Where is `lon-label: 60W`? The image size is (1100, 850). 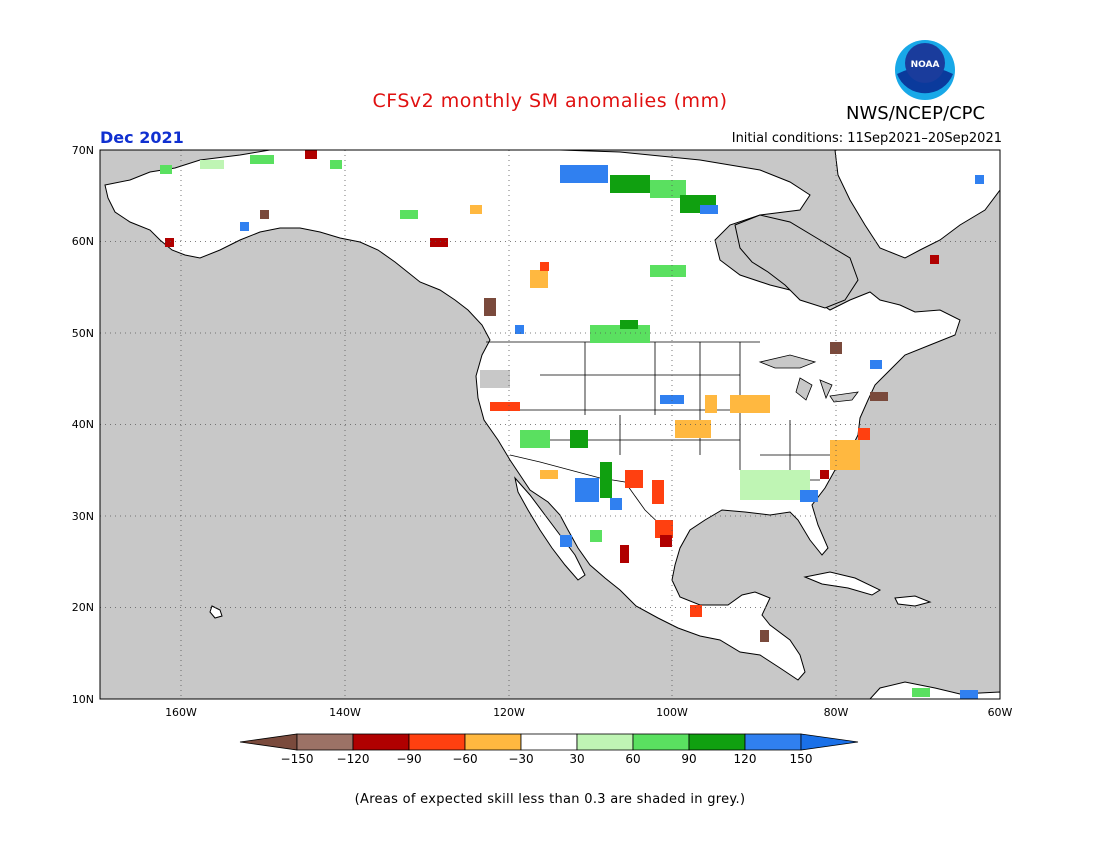
lon-label: 60W is located at coordinates (1000, 712).